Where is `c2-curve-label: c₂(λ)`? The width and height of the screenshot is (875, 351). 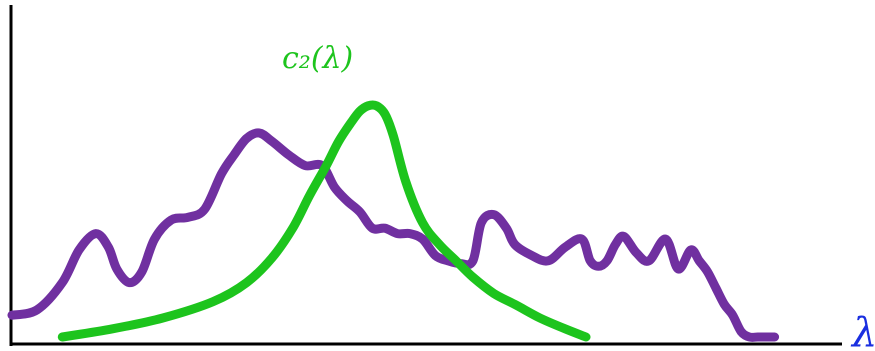
c2-curve-label: c₂(λ) is located at coordinates (317, 58).